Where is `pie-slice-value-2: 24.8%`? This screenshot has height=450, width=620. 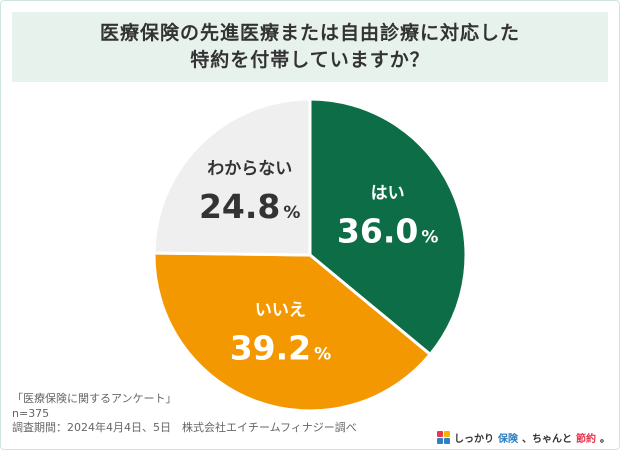 pie-slice-value-2: 24.8% is located at coordinates (249, 206).